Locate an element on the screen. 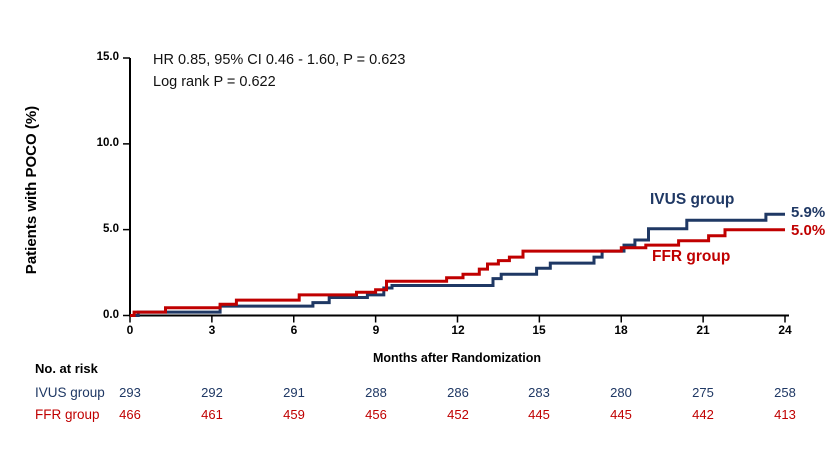 The height and width of the screenshot is (474, 833). at-risk-value-ivus-group-m15: 283 is located at coordinates (539, 392).